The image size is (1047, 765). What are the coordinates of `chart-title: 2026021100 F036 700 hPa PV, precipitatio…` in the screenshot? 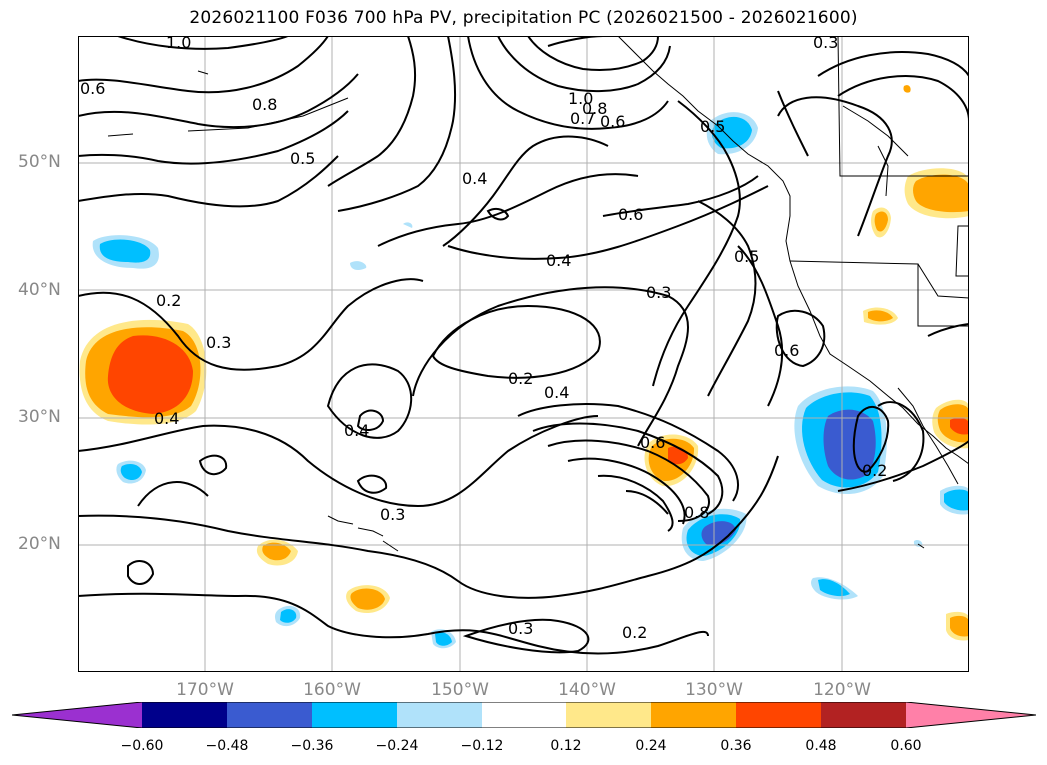 It's located at (523, 18).